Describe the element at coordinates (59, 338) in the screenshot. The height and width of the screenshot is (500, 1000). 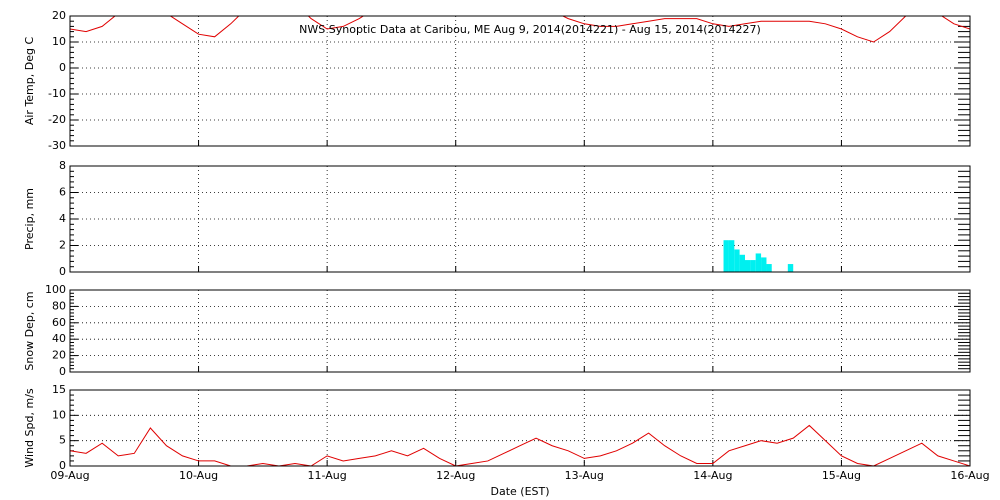
I see `y-tick-label: 40` at that location.